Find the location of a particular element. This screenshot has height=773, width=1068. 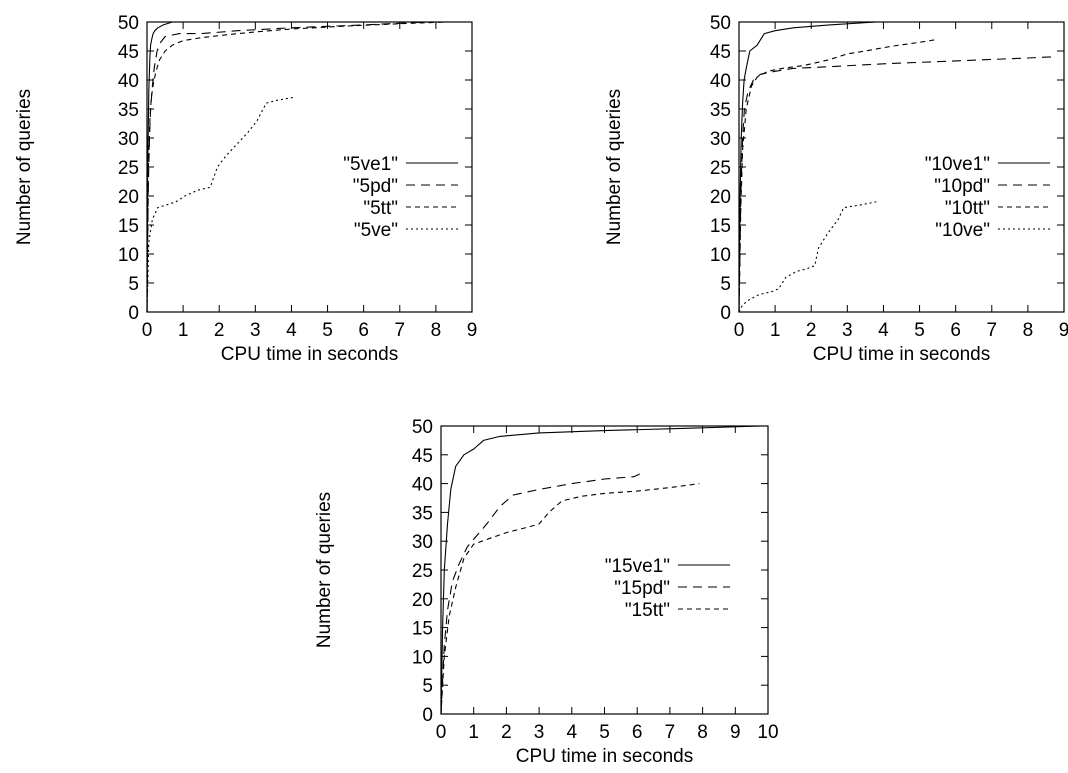

legend-label: "10tt" is located at coordinates (967, 208).